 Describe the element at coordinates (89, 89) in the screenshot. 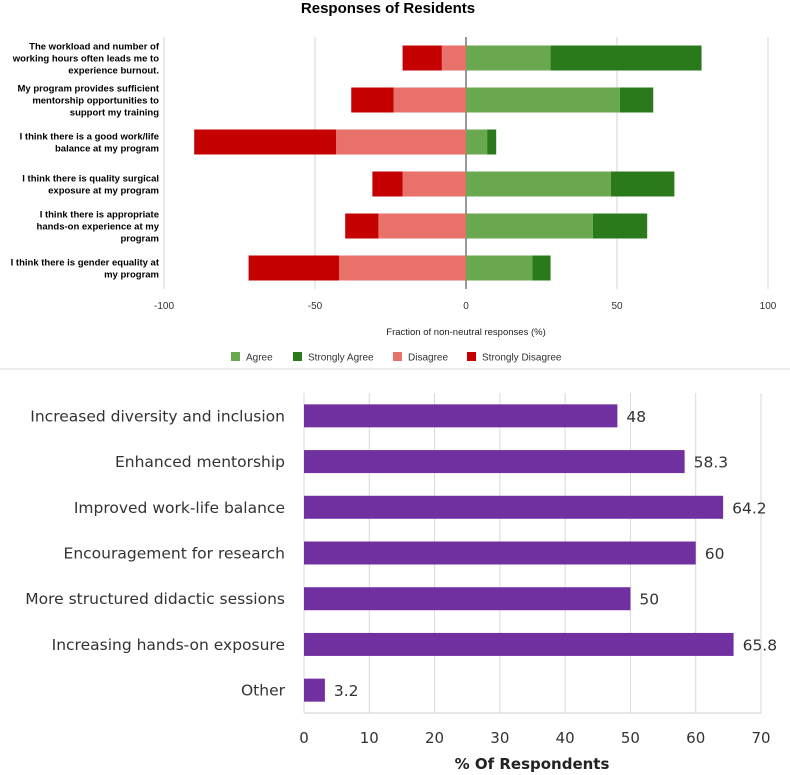

I see `chart1-category-line: My program provides sufficient` at that location.